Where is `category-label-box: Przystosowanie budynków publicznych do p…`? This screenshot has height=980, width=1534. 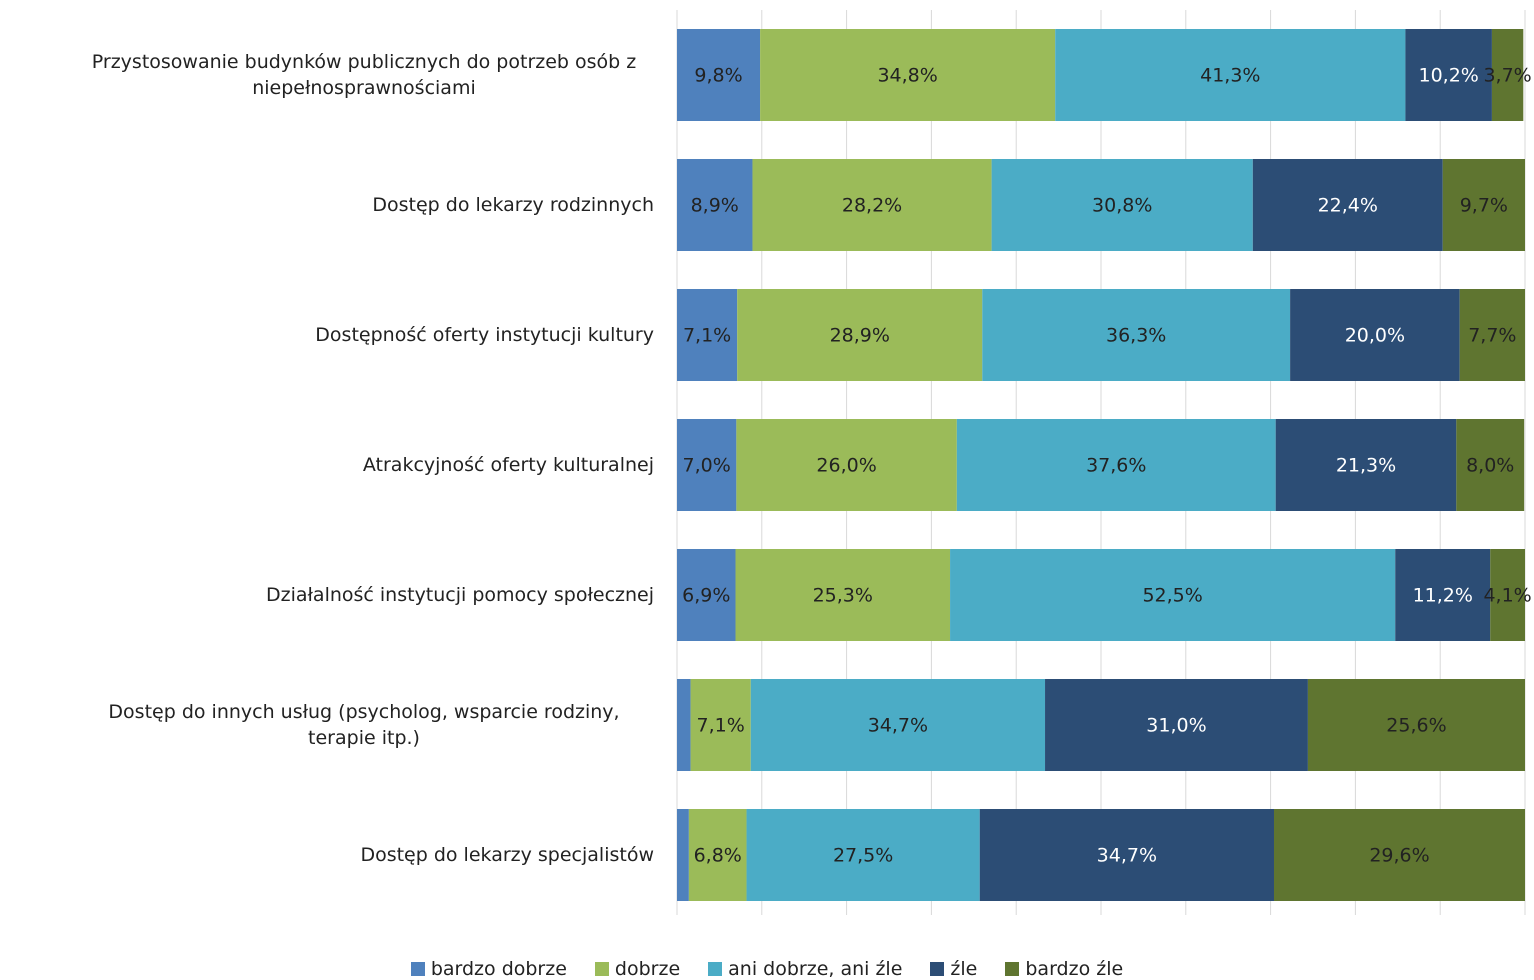
category-label-box: Przystosowanie budynków publicznych do p… is located at coordinates (364, 75).